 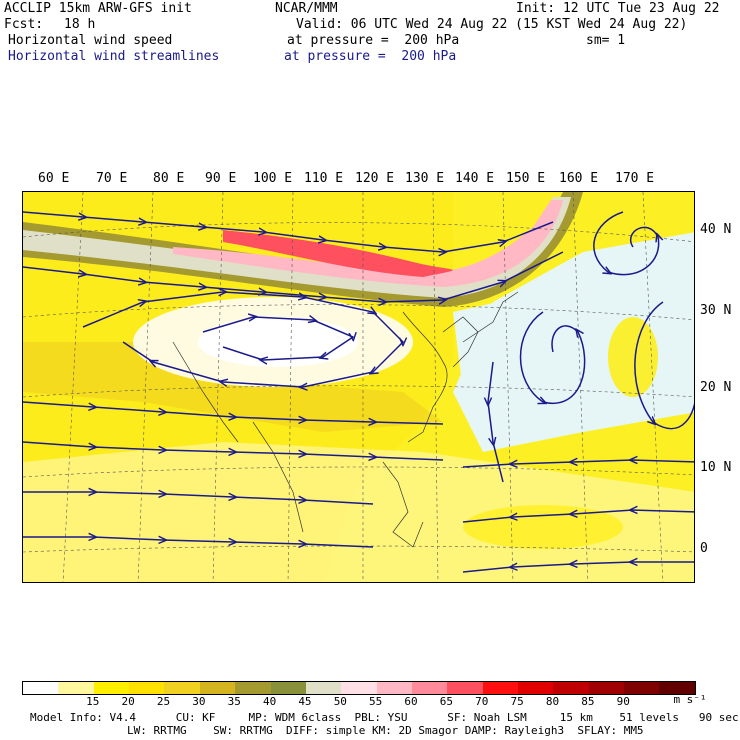 What do you see at coordinates (90, 40) in the screenshot?
I see `field-wind-speed-name: Horizontal wind speed` at bounding box center [90, 40].